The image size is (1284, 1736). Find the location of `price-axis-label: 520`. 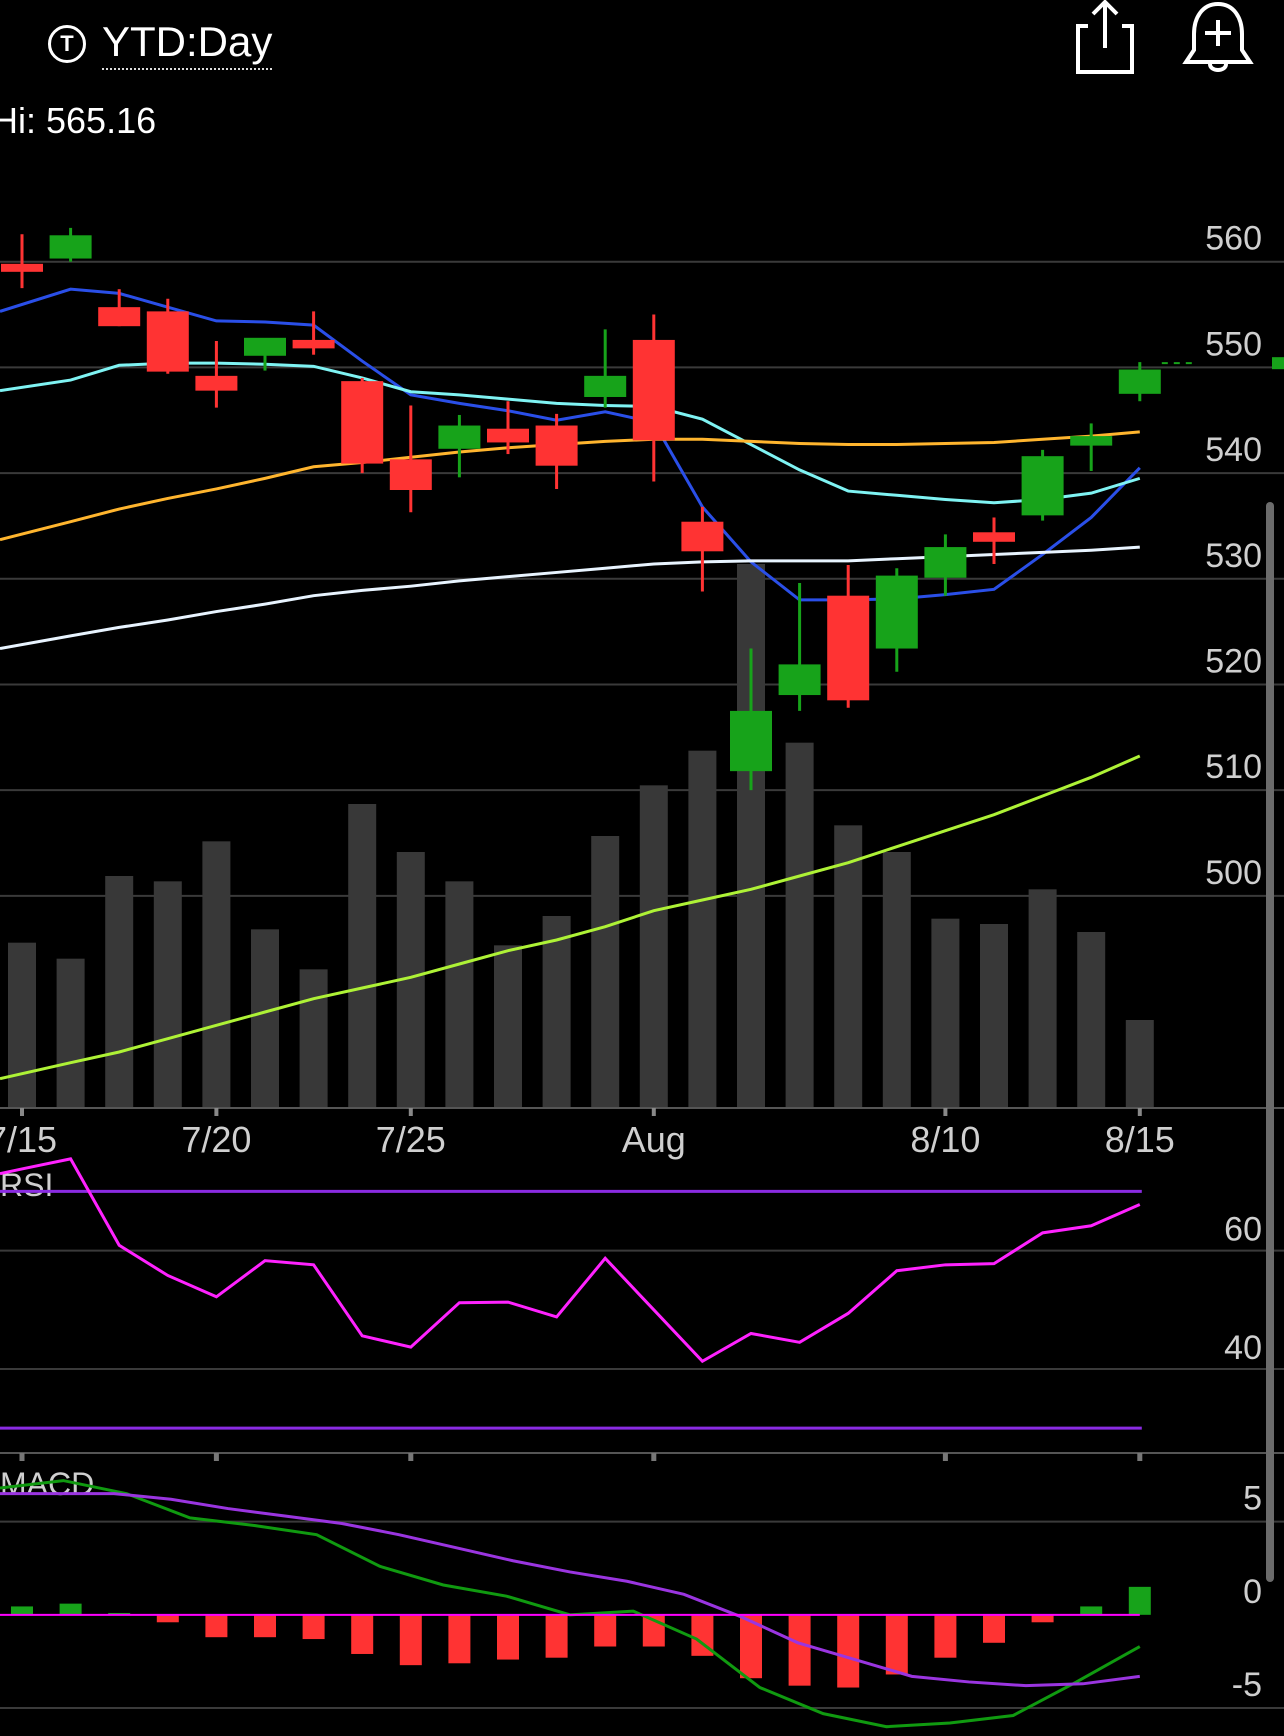

price-axis-label: 520 is located at coordinates (1233, 661).